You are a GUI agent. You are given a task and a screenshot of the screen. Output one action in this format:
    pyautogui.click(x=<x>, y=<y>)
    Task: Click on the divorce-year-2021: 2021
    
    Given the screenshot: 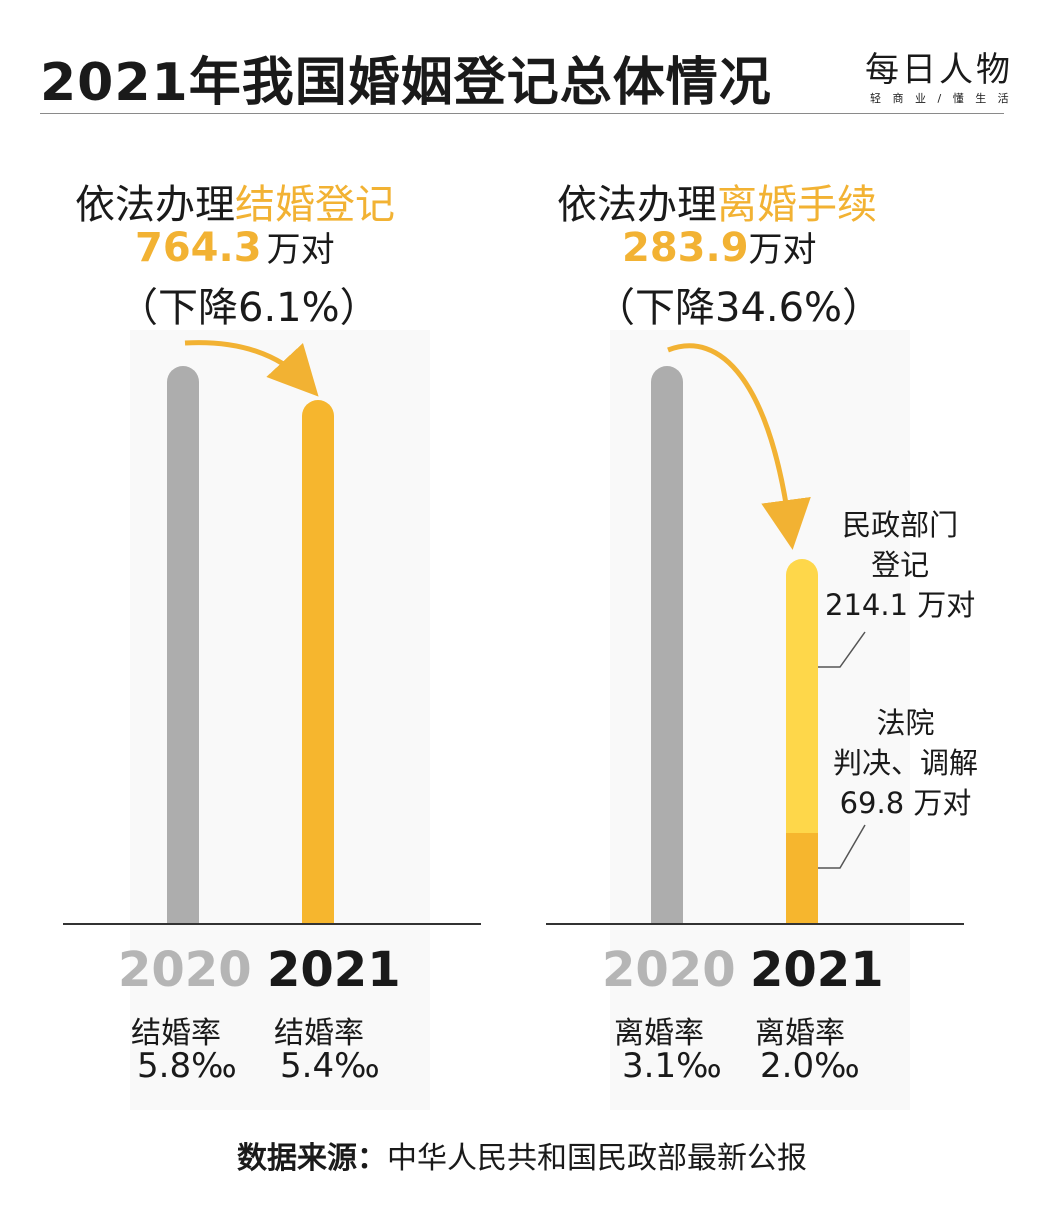 What is the action you would take?
    pyautogui.click(x=817, y=970)
    